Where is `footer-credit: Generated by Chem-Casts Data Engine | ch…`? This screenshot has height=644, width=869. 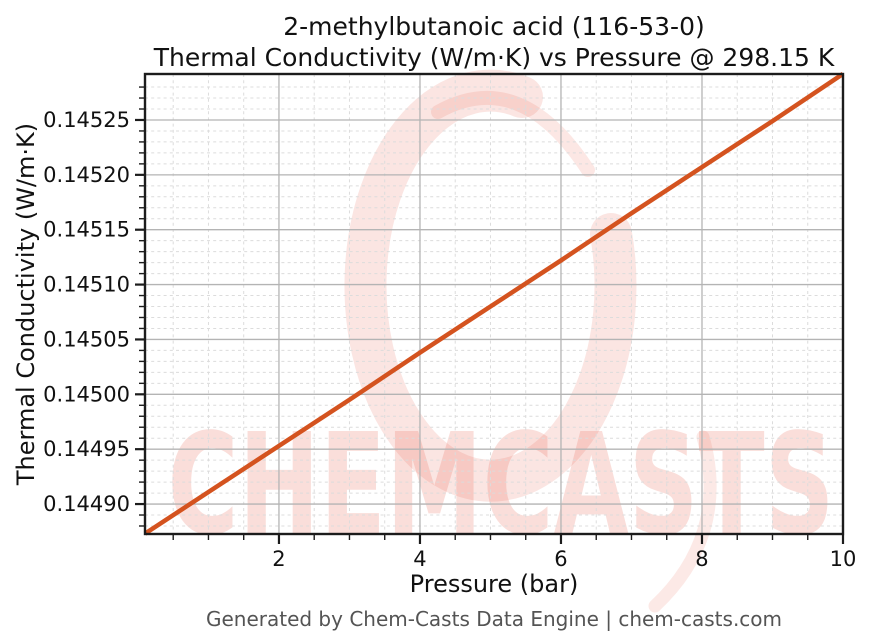 footer-credit: Generated by Chem-Casts Data Engine | ch… is located at coordinates (494, 619).